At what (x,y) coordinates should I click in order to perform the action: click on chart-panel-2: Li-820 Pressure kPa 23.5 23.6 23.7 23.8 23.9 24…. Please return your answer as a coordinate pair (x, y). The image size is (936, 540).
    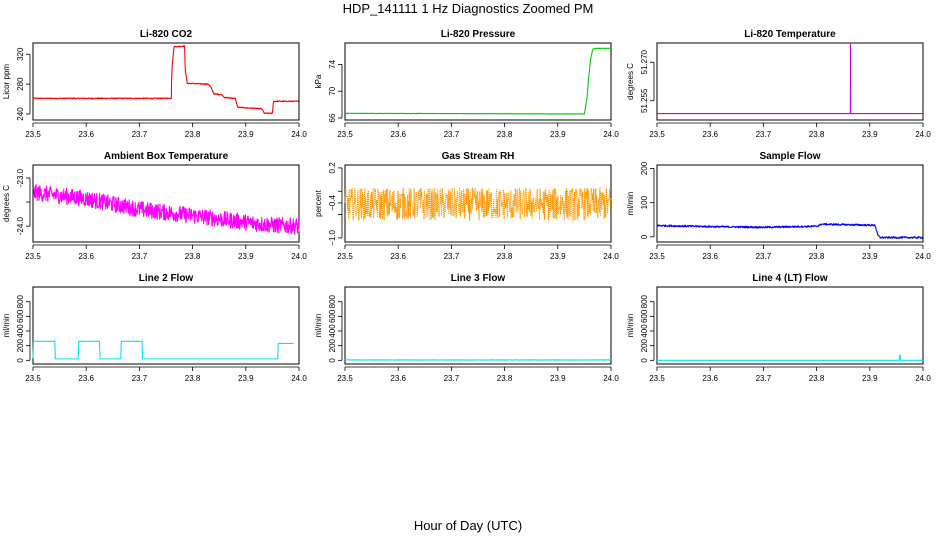
    Looking at the image, I should click on (466, 84).